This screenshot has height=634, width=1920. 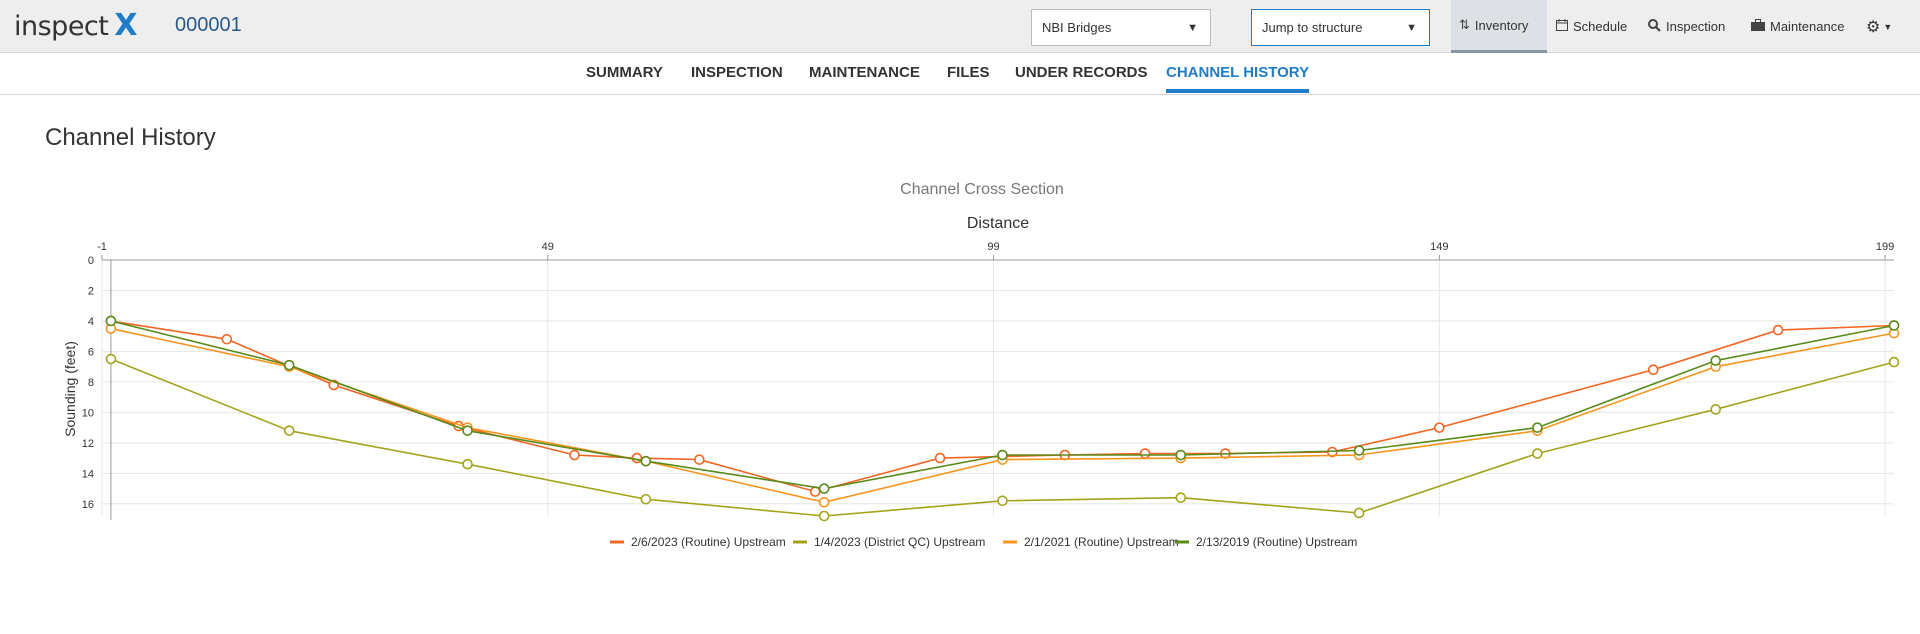 I want to click on logo-mark: X, so click(x=126, y=25).